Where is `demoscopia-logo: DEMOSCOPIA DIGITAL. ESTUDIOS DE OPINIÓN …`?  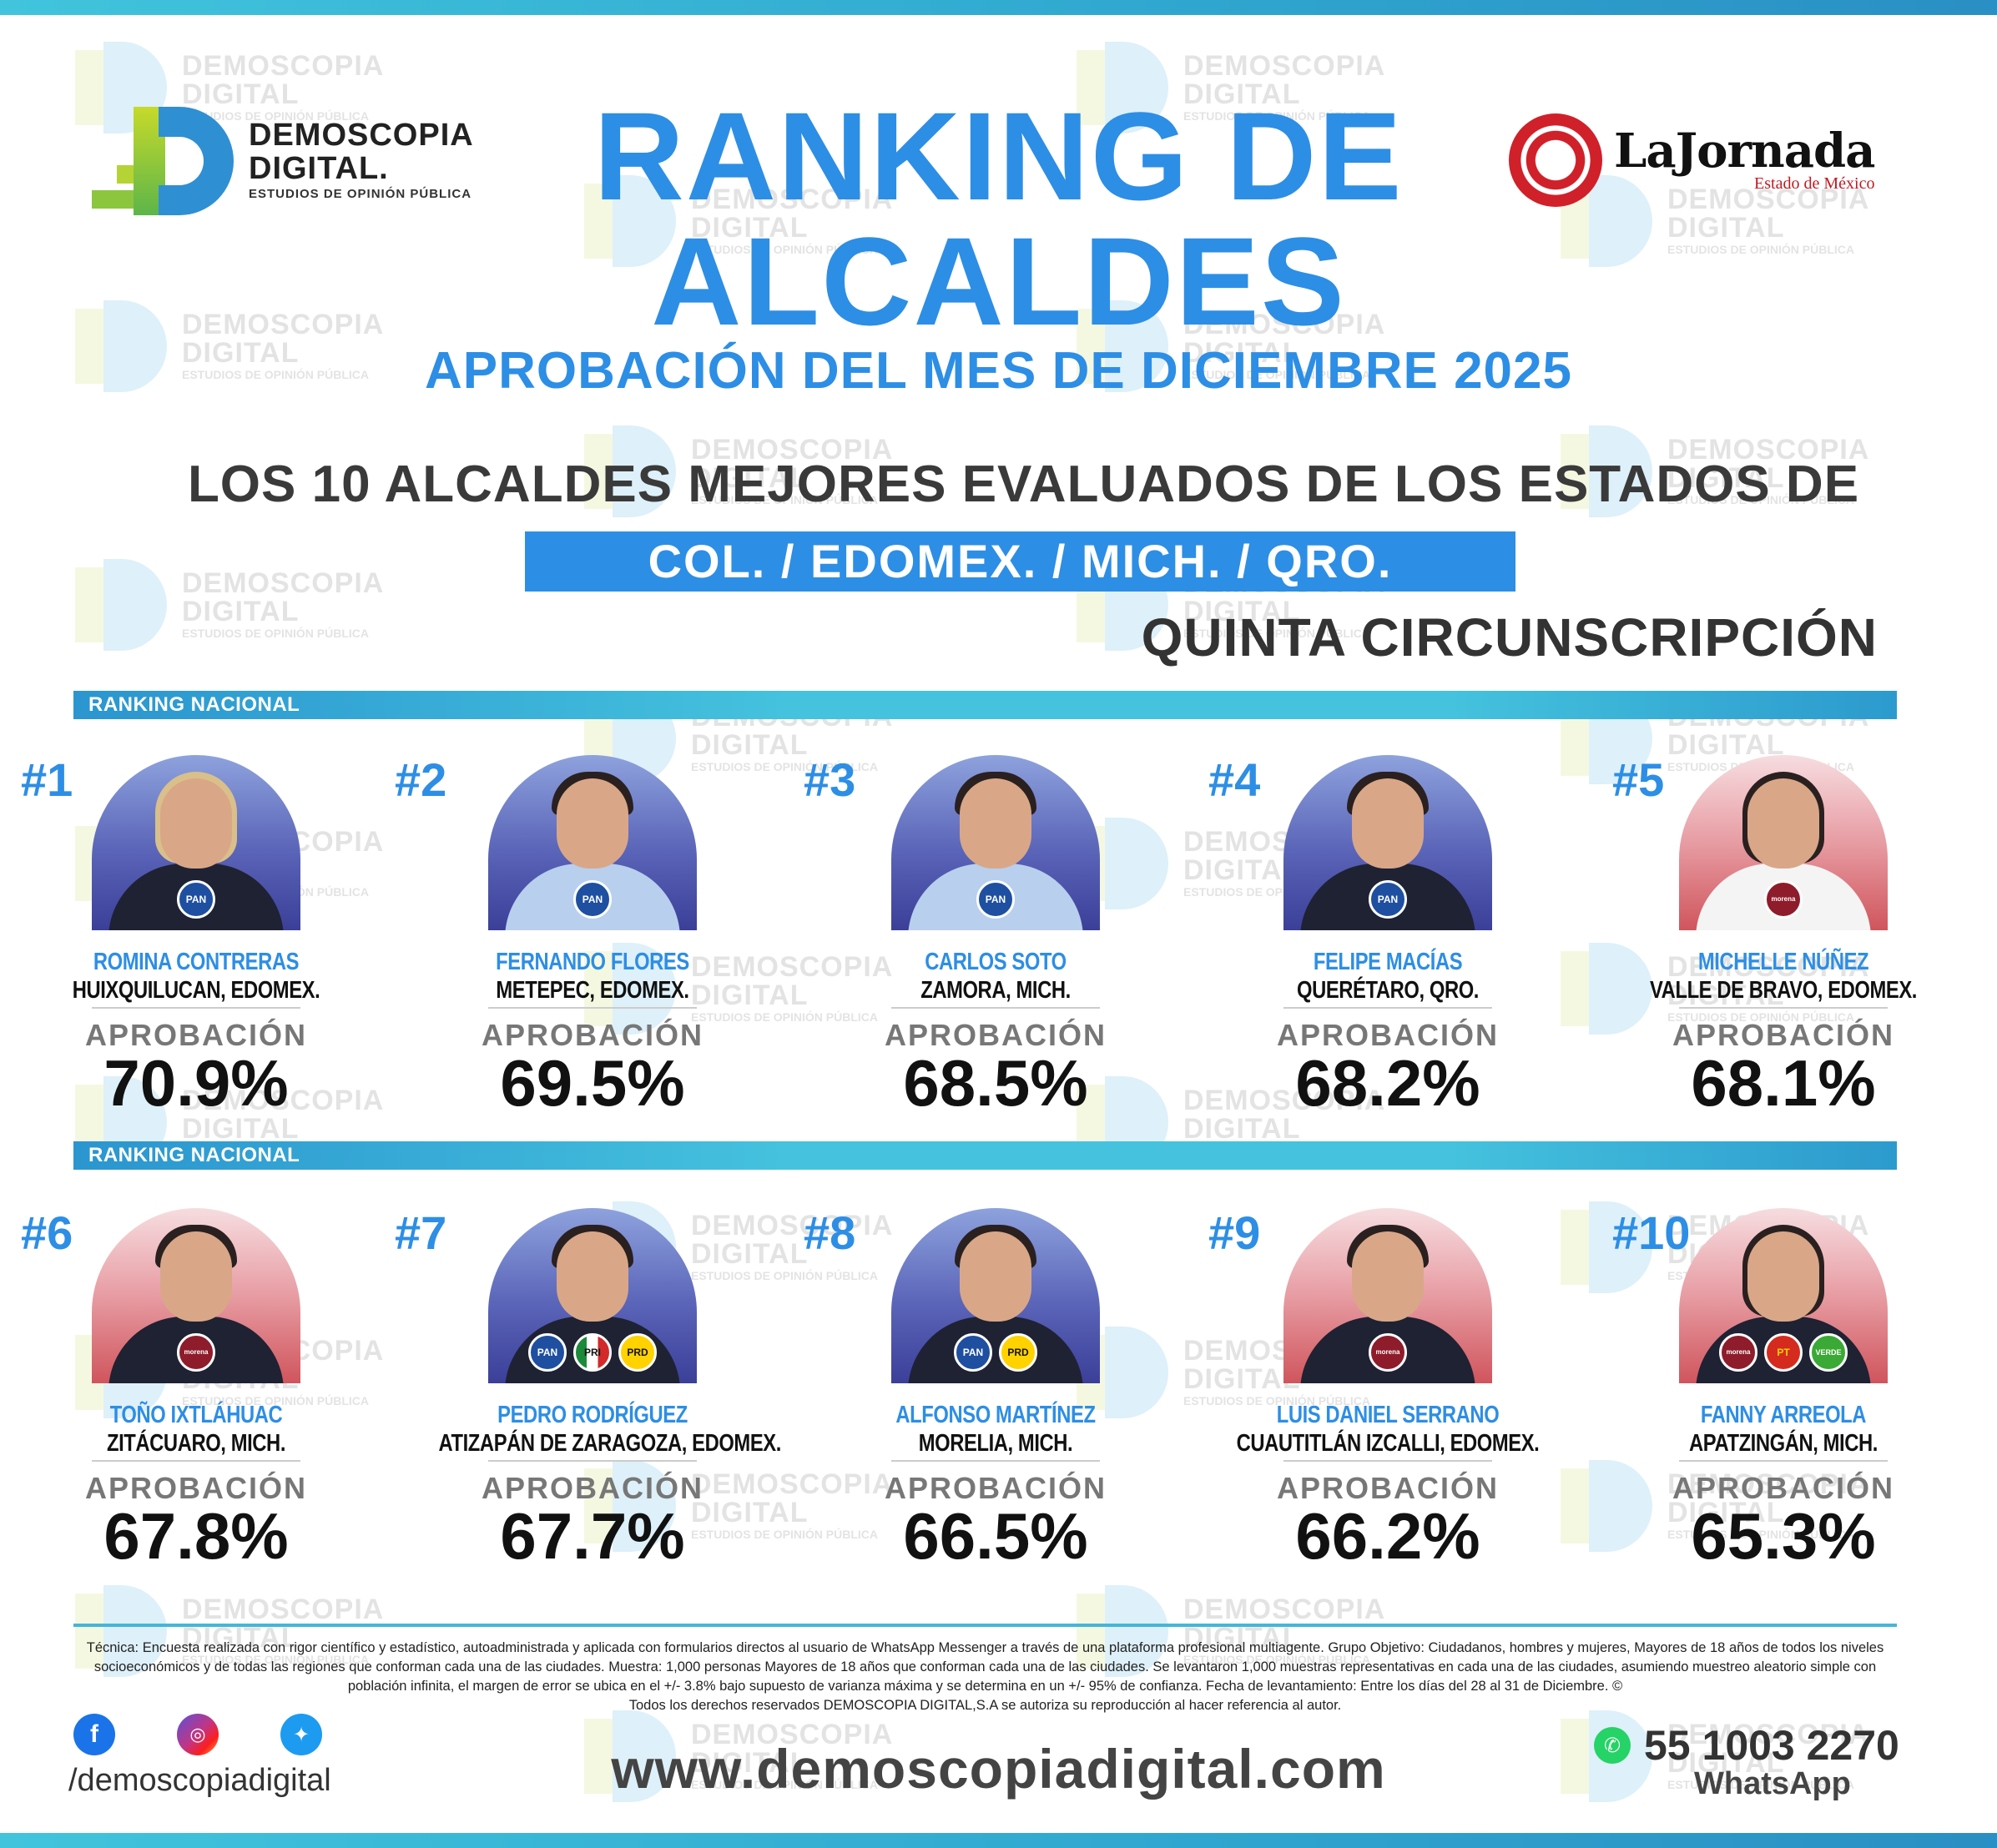 demoscopia-logo: DEMOSCOPIA DIGITAL. ESTUDIOS DE OPINIÓN … is located at coordinates (283, 161).